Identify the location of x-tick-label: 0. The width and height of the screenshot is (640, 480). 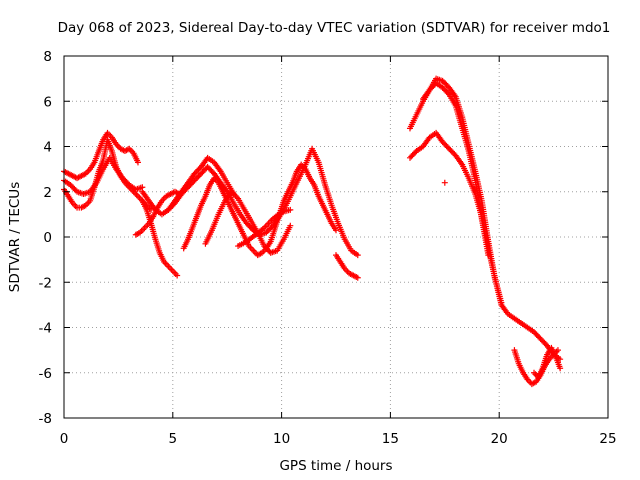
(64, 439).